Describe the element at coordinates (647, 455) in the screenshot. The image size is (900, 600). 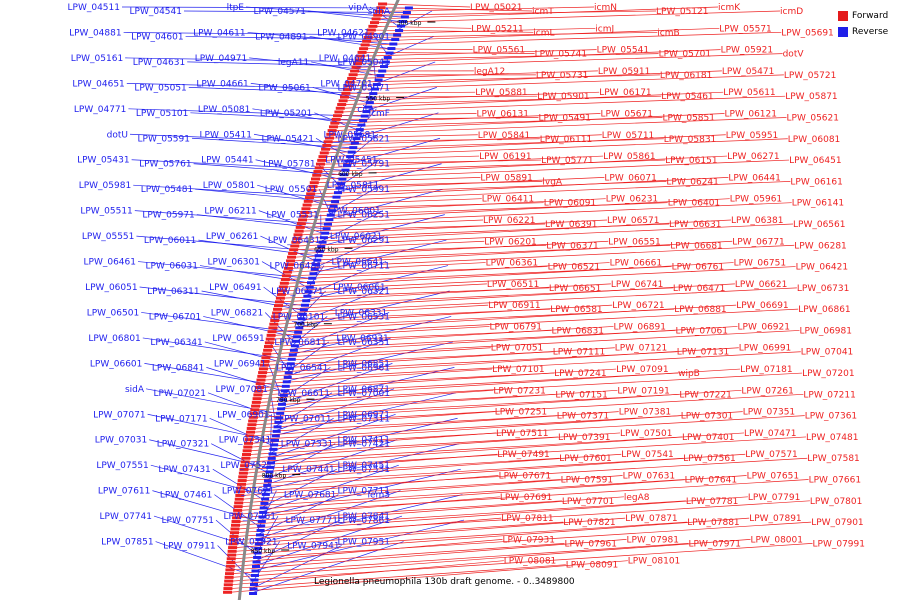
I see `forward-gene-label: LPW_07541` at that location.